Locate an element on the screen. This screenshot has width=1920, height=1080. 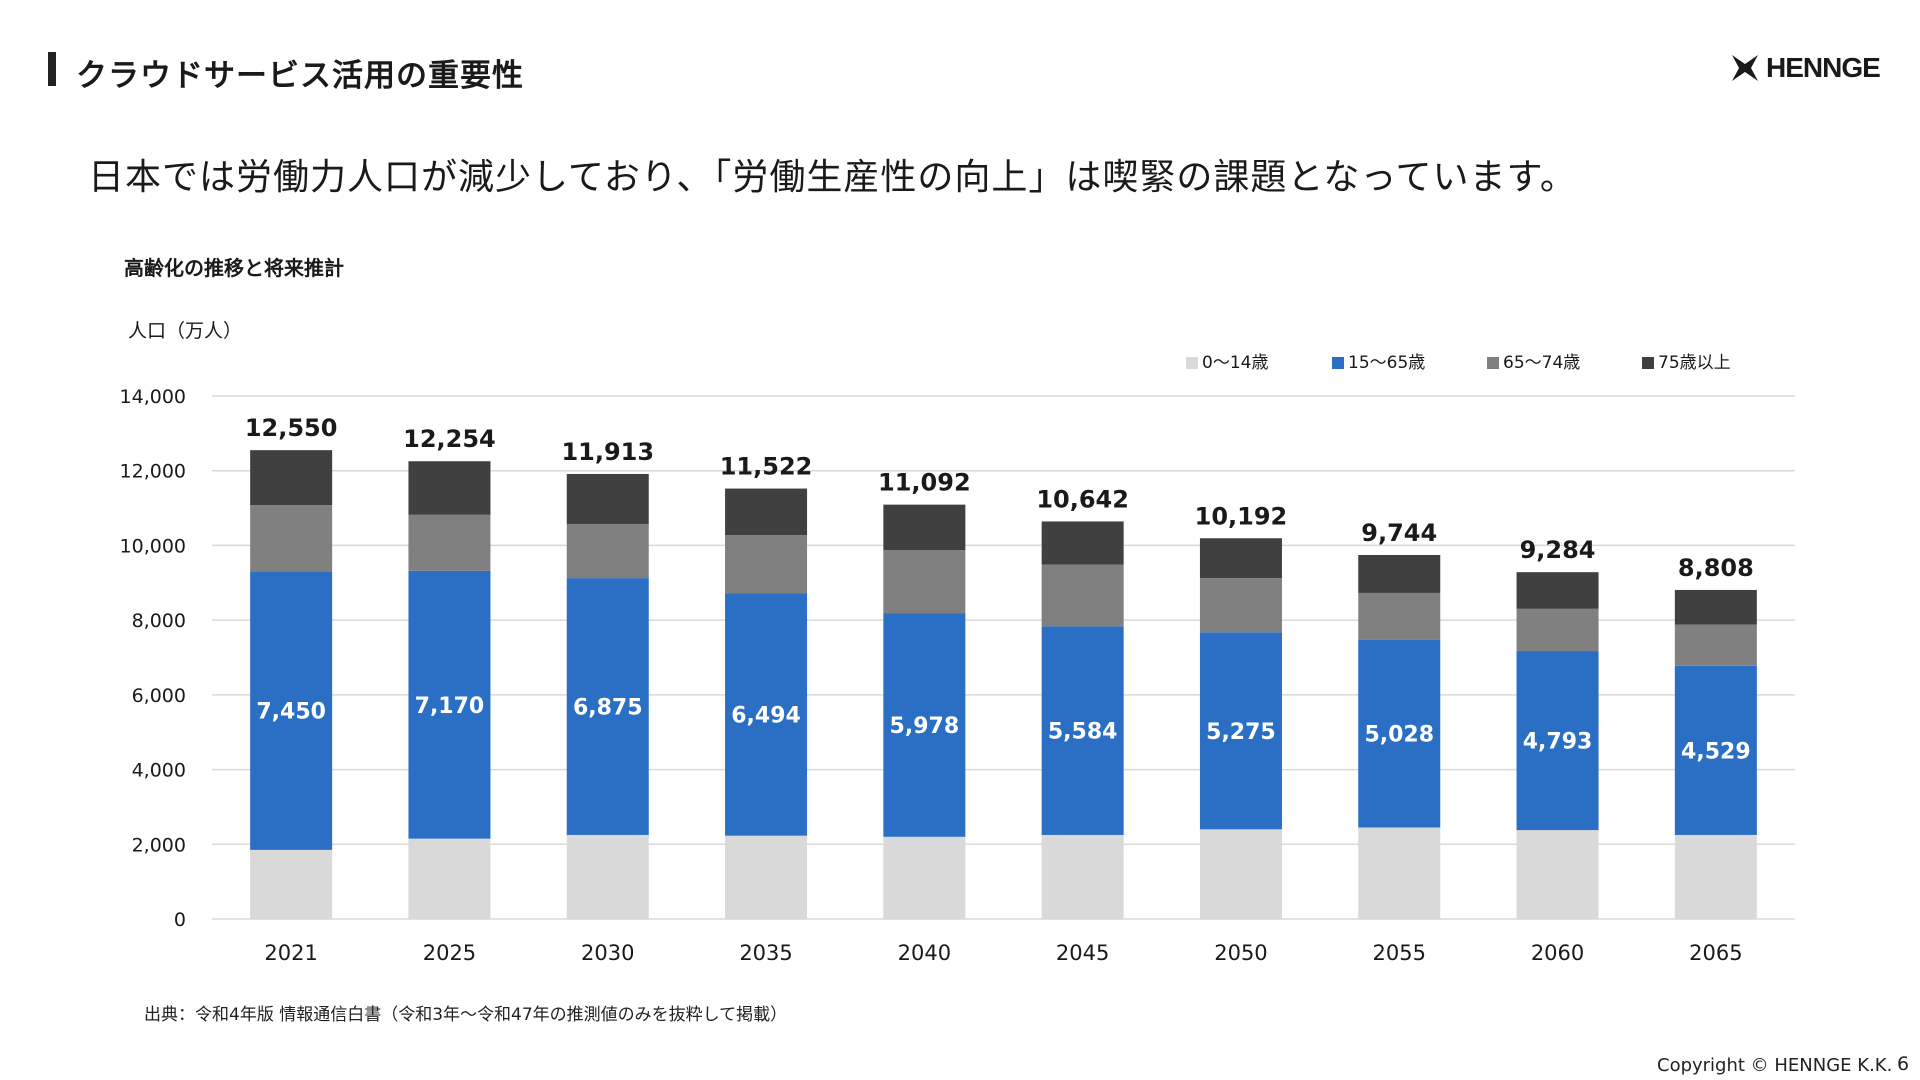
segment-label: 7,170 is located at coordinates (450, 706).